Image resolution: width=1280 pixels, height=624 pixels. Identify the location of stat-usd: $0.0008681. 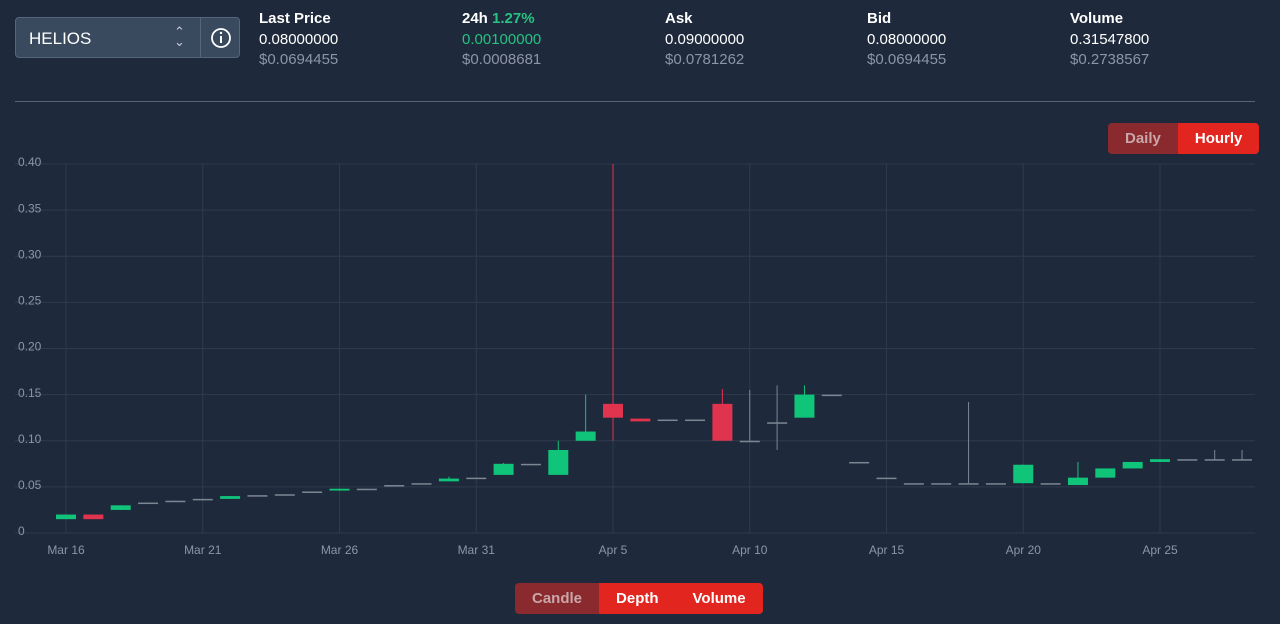
(502, 59).